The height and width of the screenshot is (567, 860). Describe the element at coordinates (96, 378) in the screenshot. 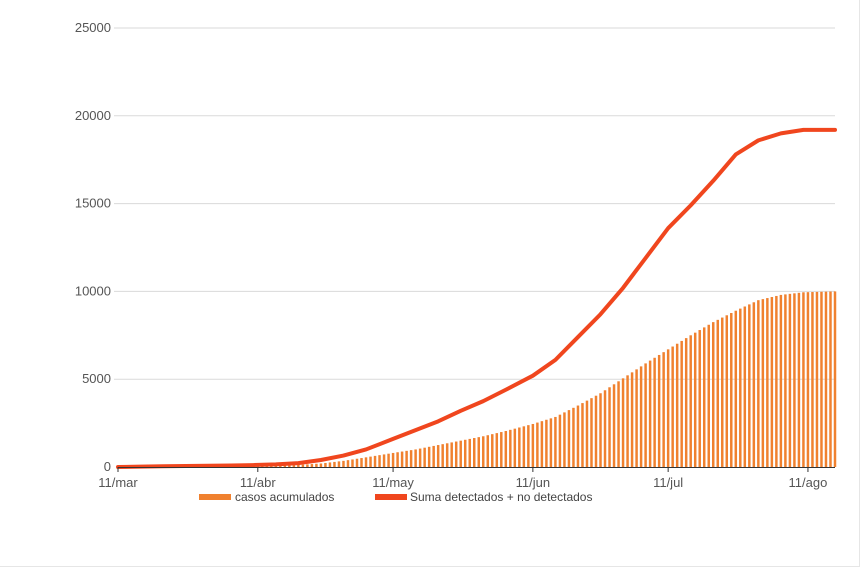

I see `y-tick-label: 5000` at that location.